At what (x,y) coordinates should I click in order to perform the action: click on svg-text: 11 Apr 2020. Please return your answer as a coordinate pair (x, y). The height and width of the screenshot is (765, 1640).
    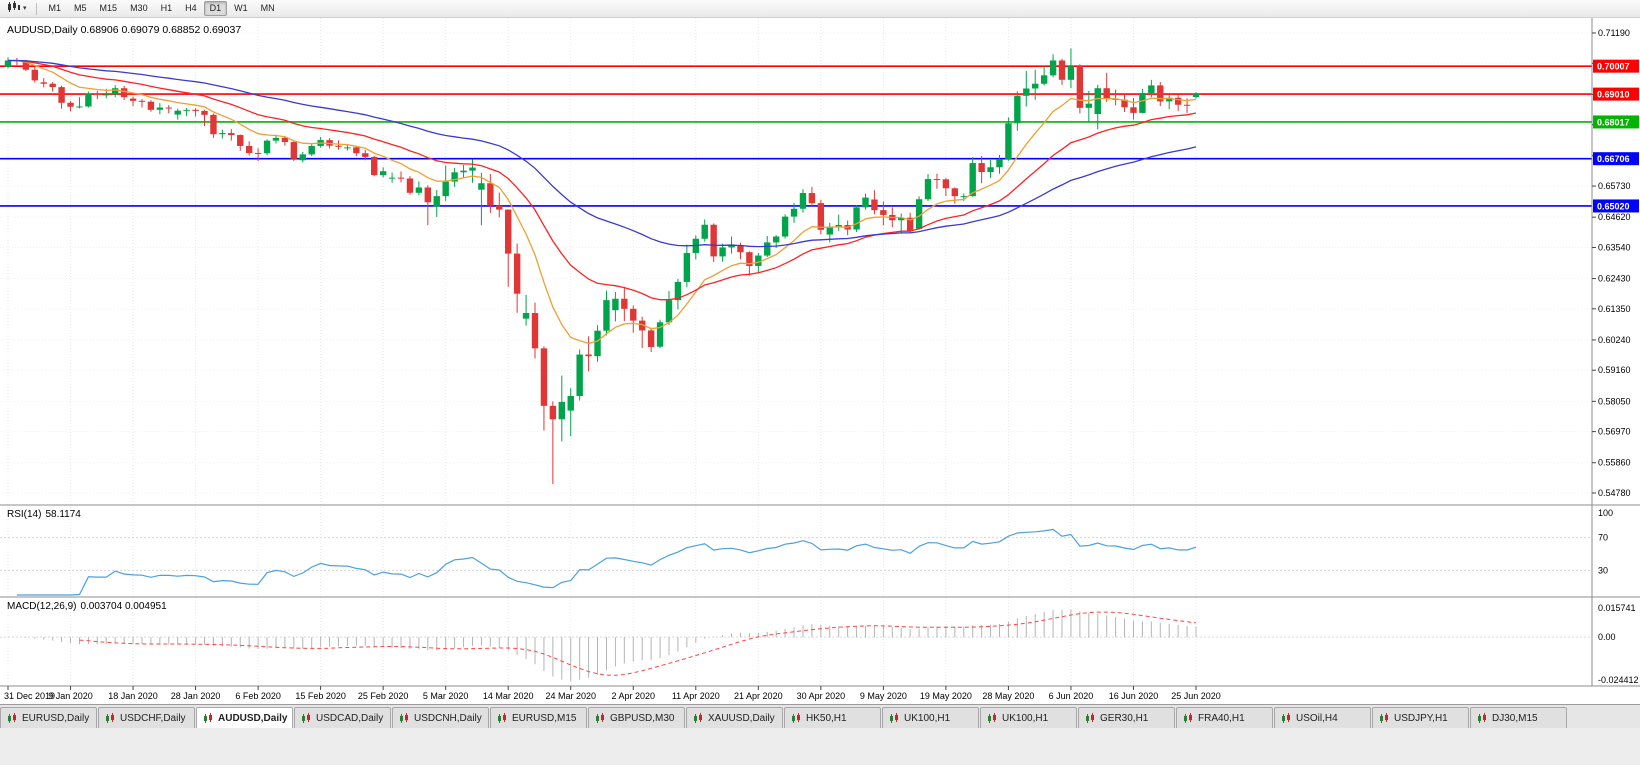
    Looking at the image, I should click on (696, 696).